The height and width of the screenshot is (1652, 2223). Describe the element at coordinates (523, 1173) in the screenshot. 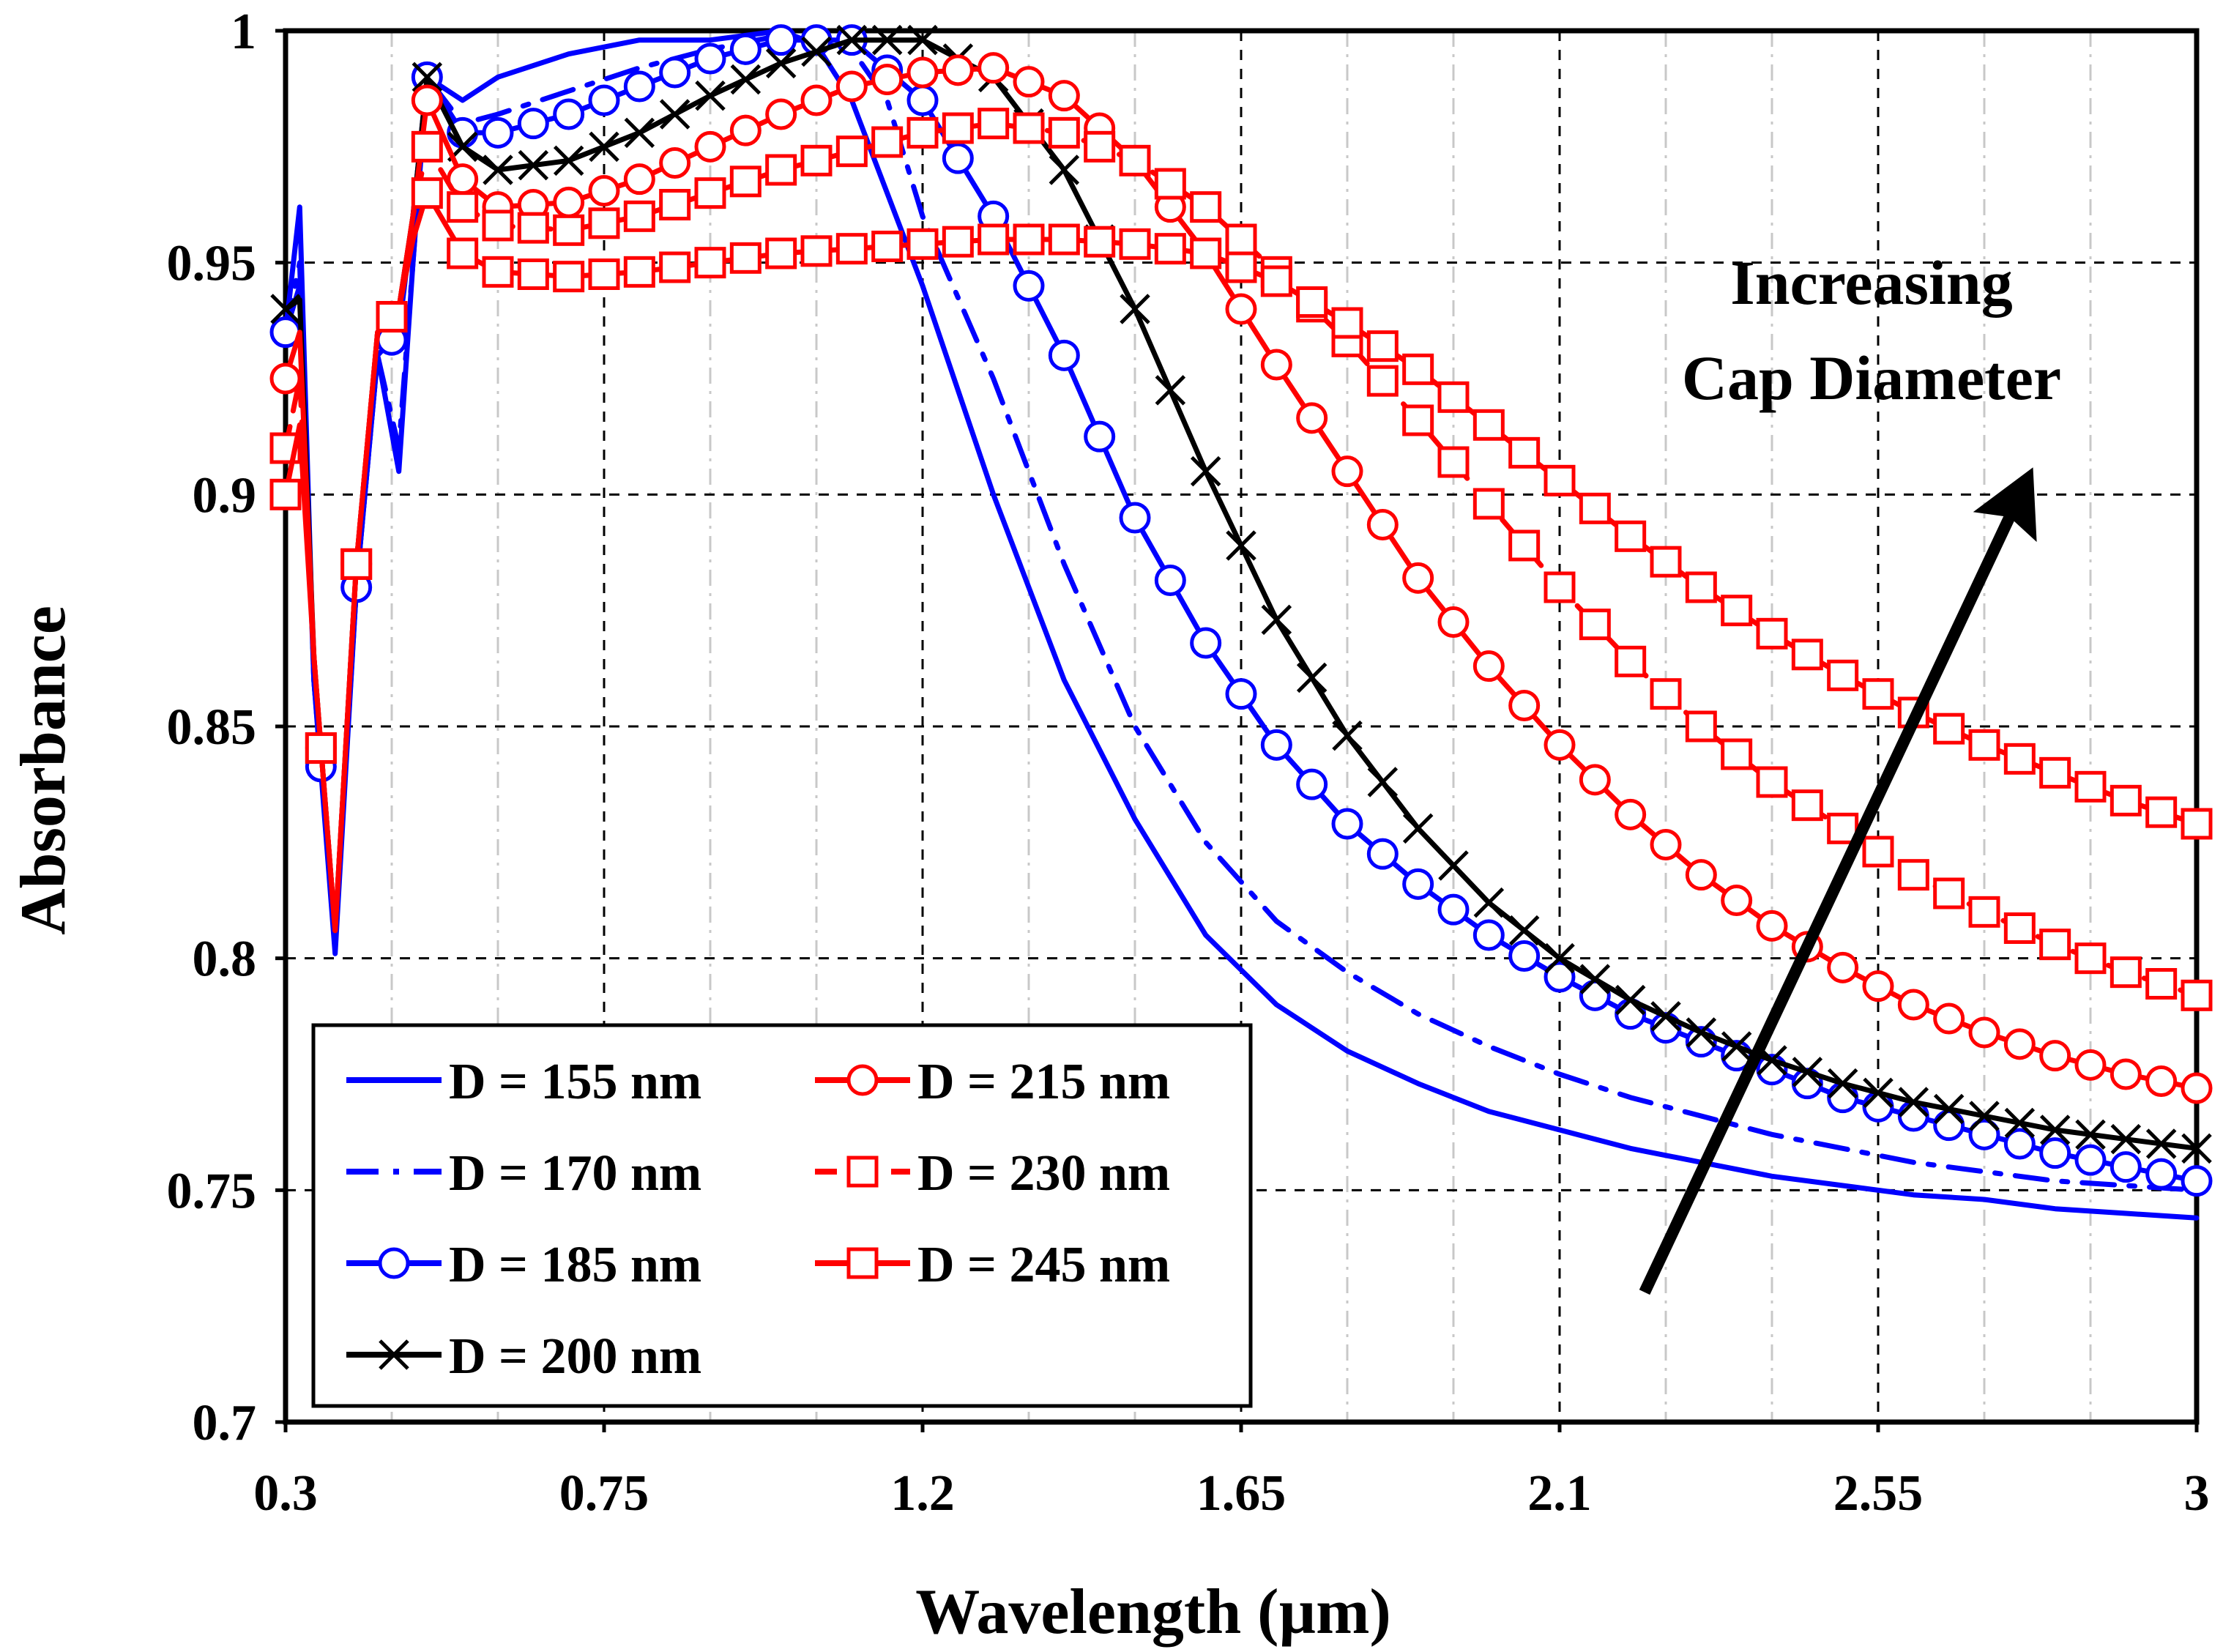

I see `legend-entry: D = 170 nm` at that location.